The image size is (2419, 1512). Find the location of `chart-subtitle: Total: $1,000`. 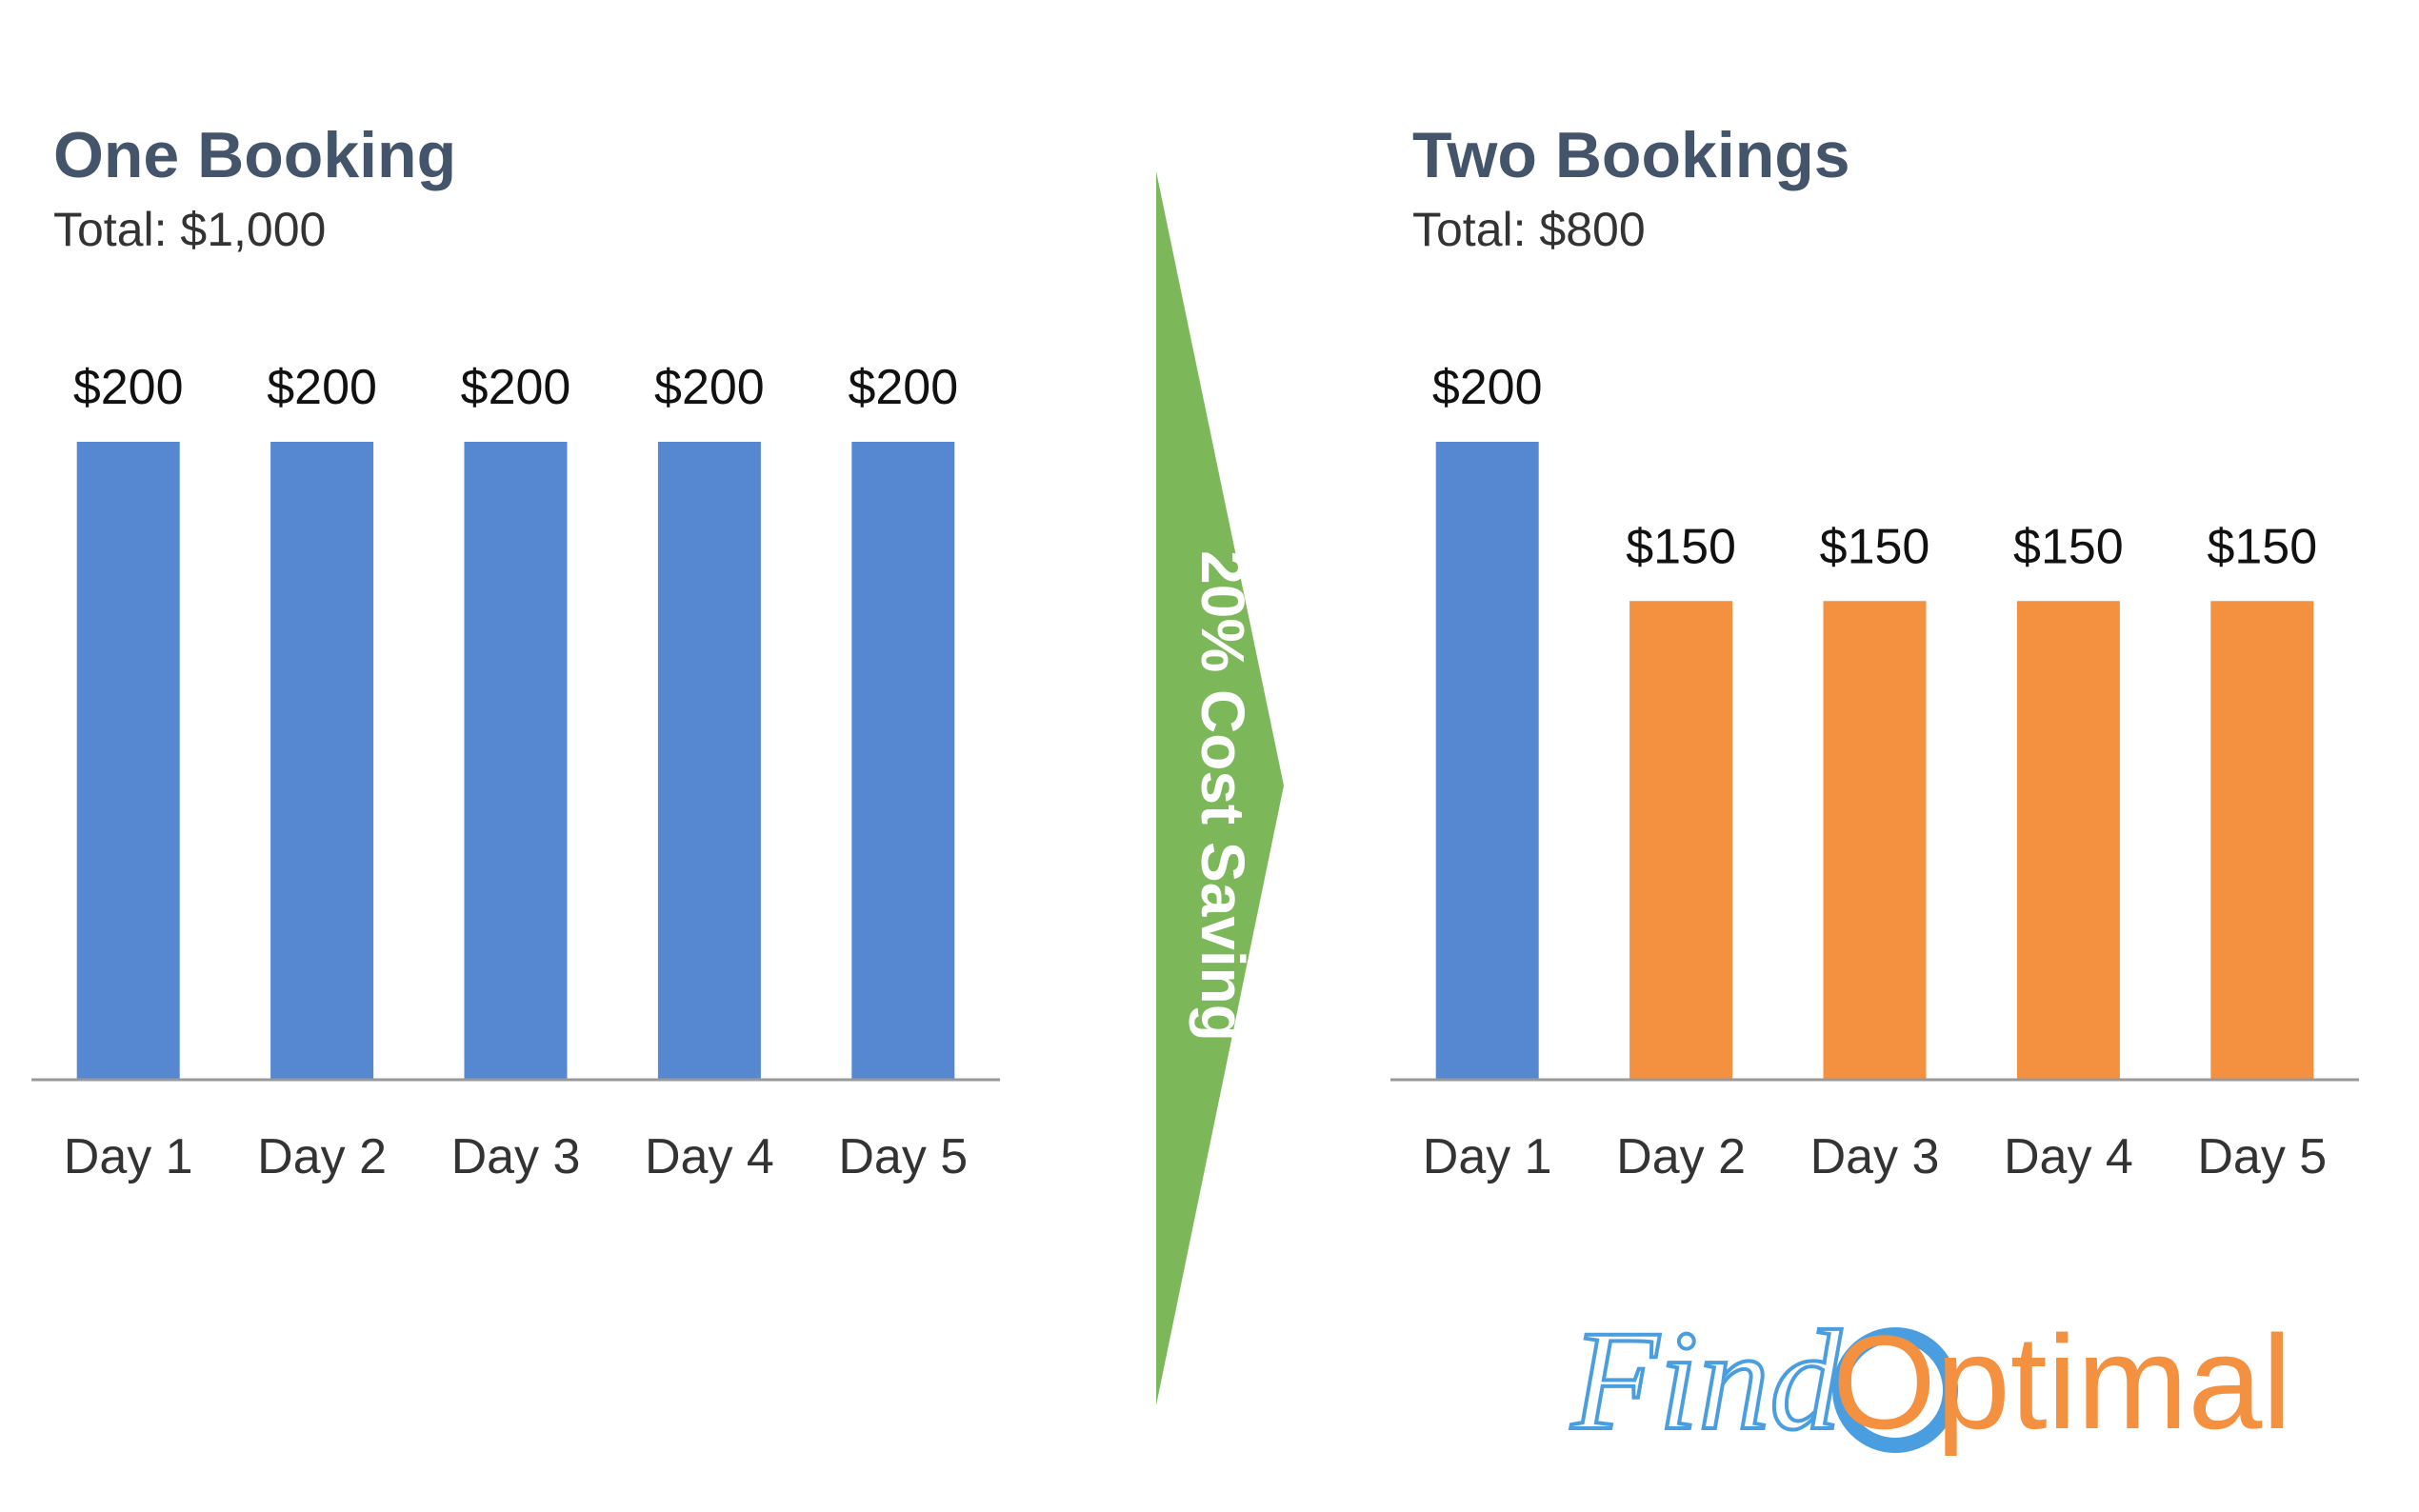

chart-subtitle: Total: $1,000 is located at coordinates (189, 229).